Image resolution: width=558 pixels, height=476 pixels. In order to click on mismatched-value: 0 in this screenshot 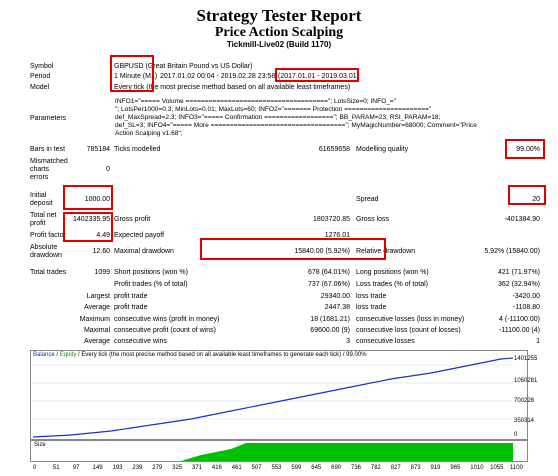, I will do `click(108, 169)`.